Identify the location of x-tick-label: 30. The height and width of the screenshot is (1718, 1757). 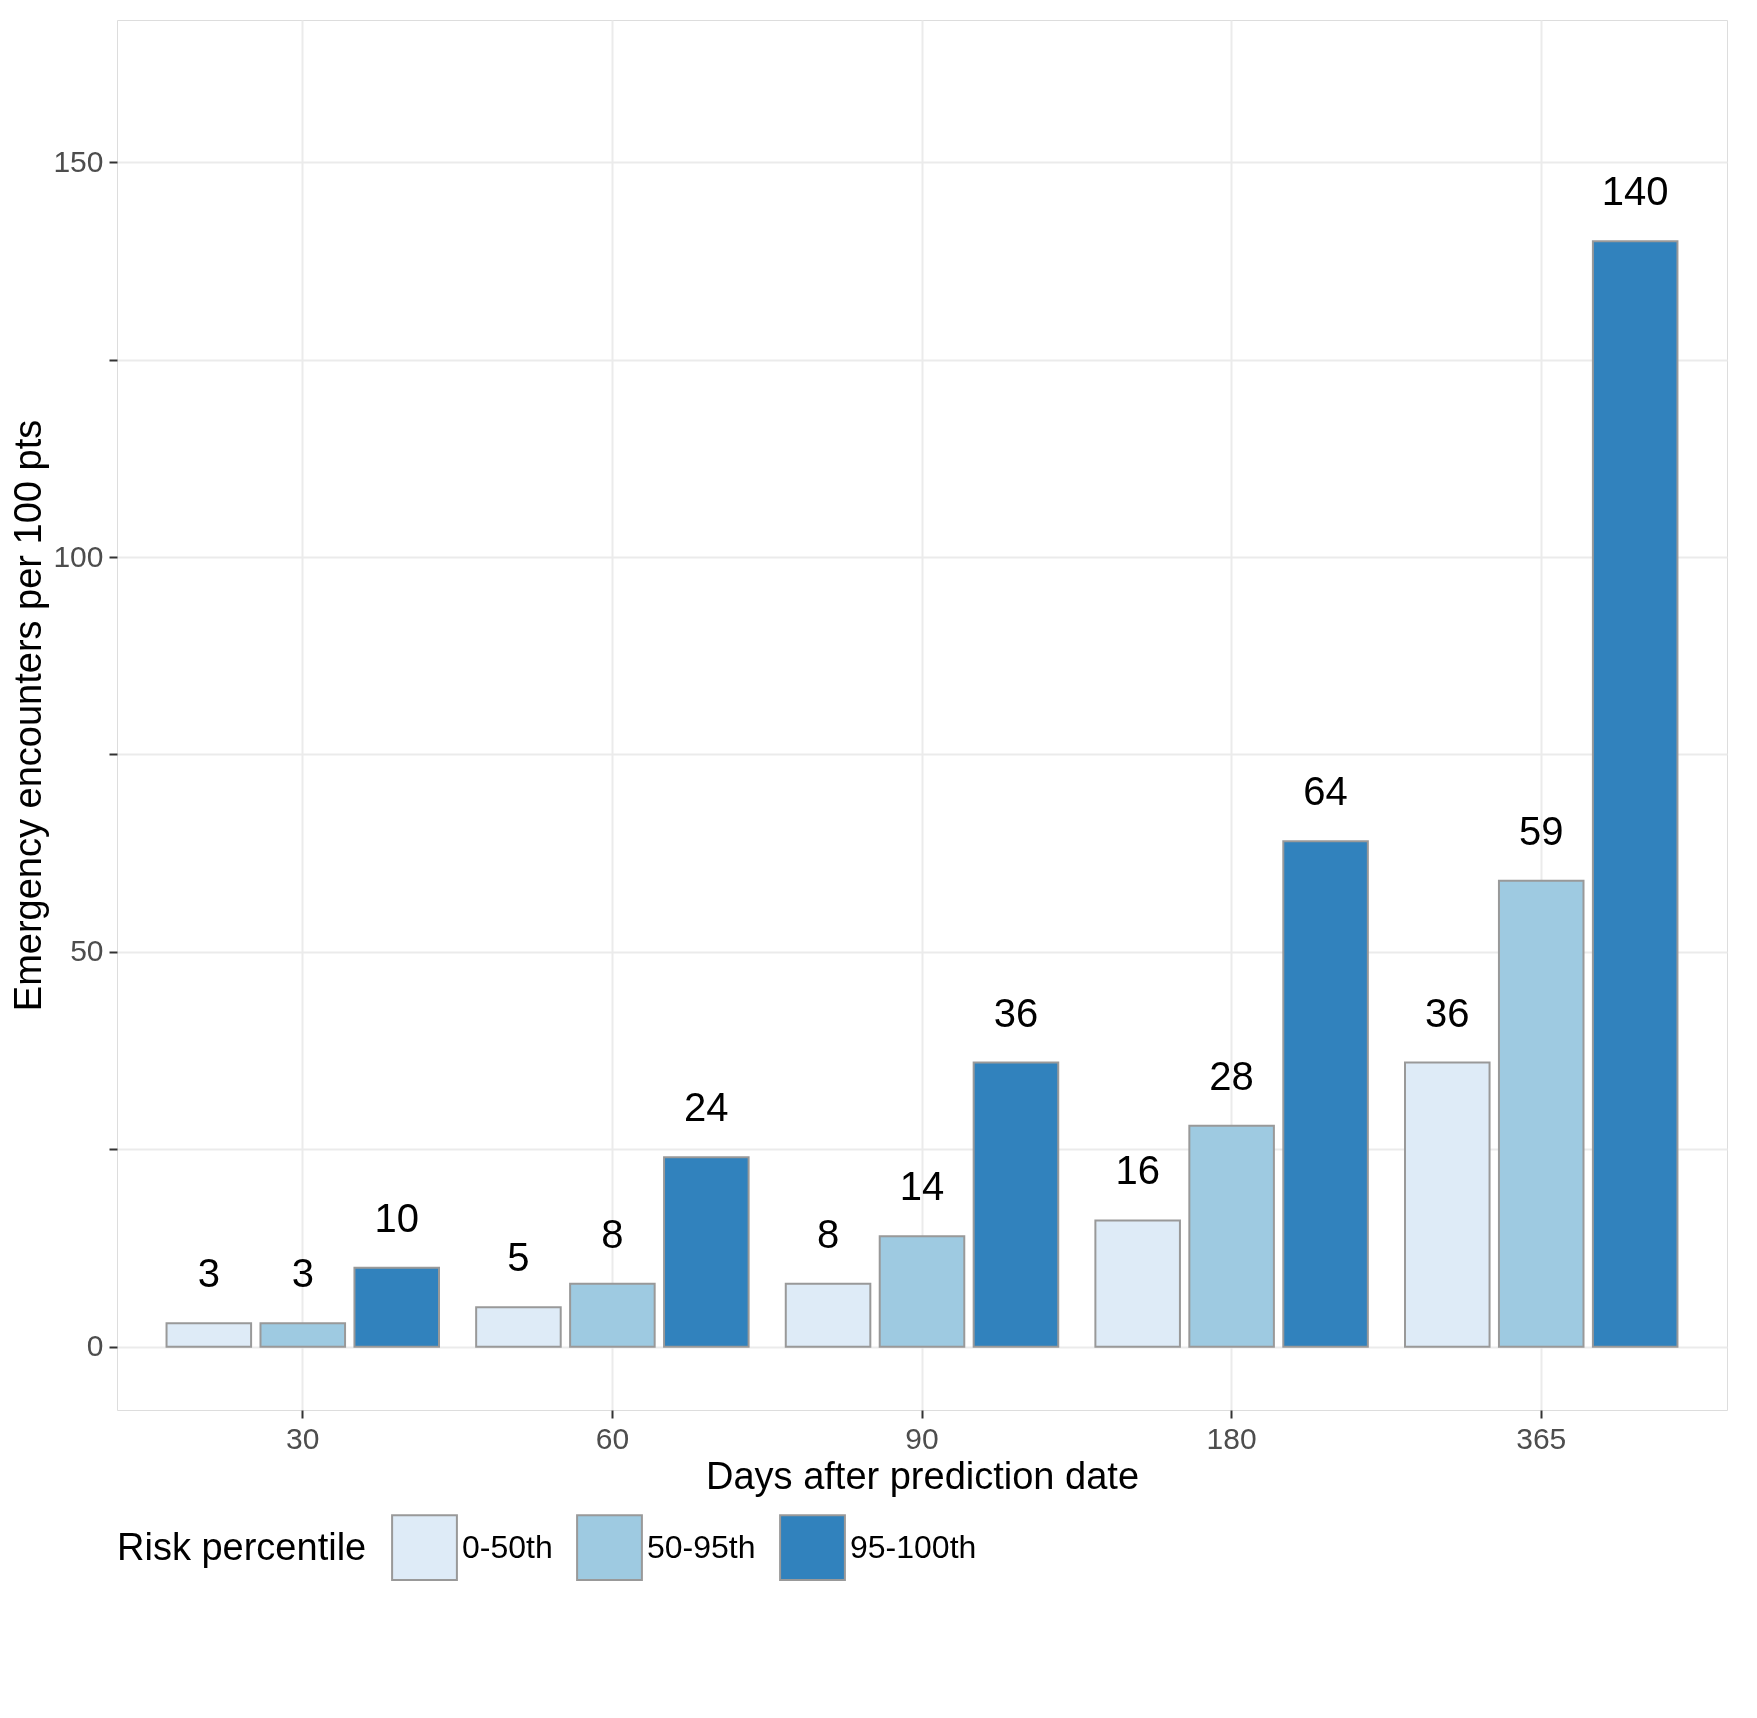
(303, 1438).